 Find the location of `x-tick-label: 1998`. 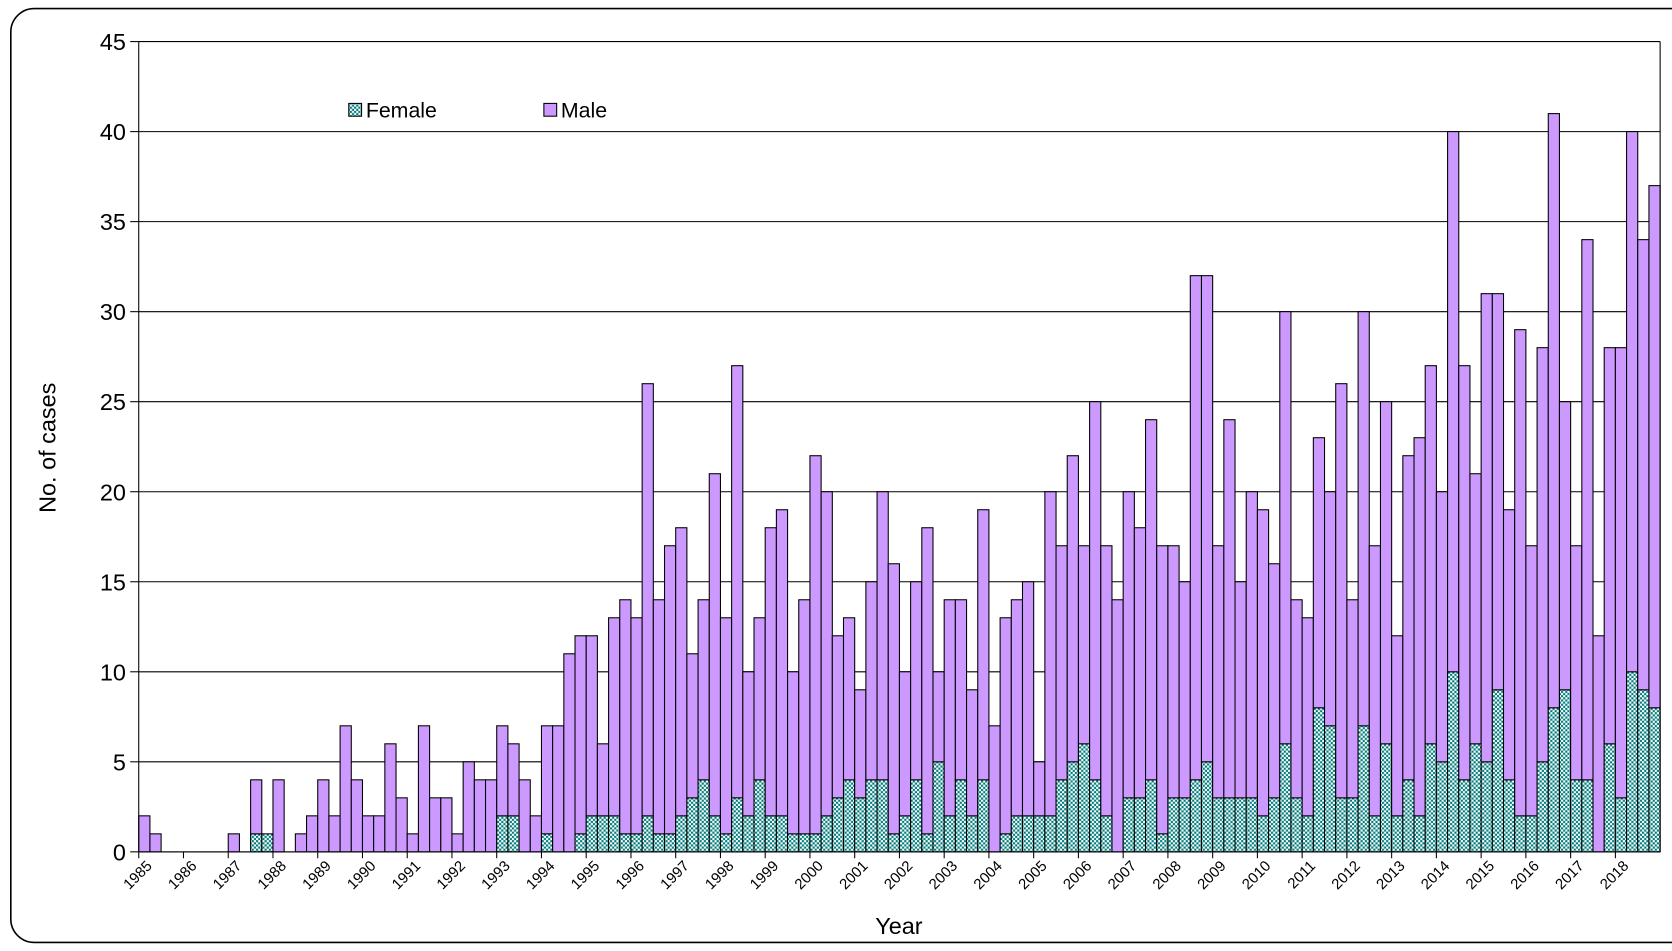

x-tick-label: 1998 is located at coordinates (719, 875).